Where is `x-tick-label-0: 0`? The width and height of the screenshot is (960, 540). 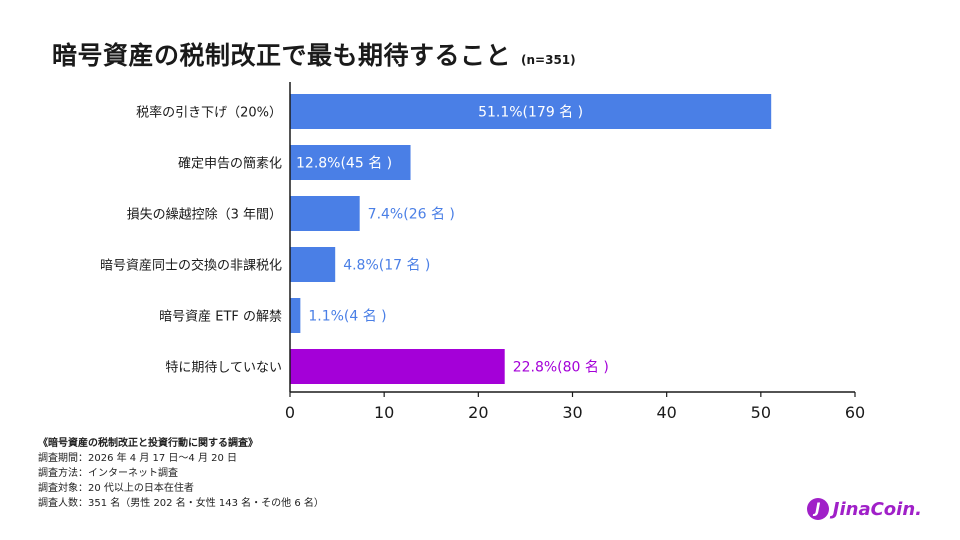 x-tick-label-0: 0 is located at coordinates (290, 412).